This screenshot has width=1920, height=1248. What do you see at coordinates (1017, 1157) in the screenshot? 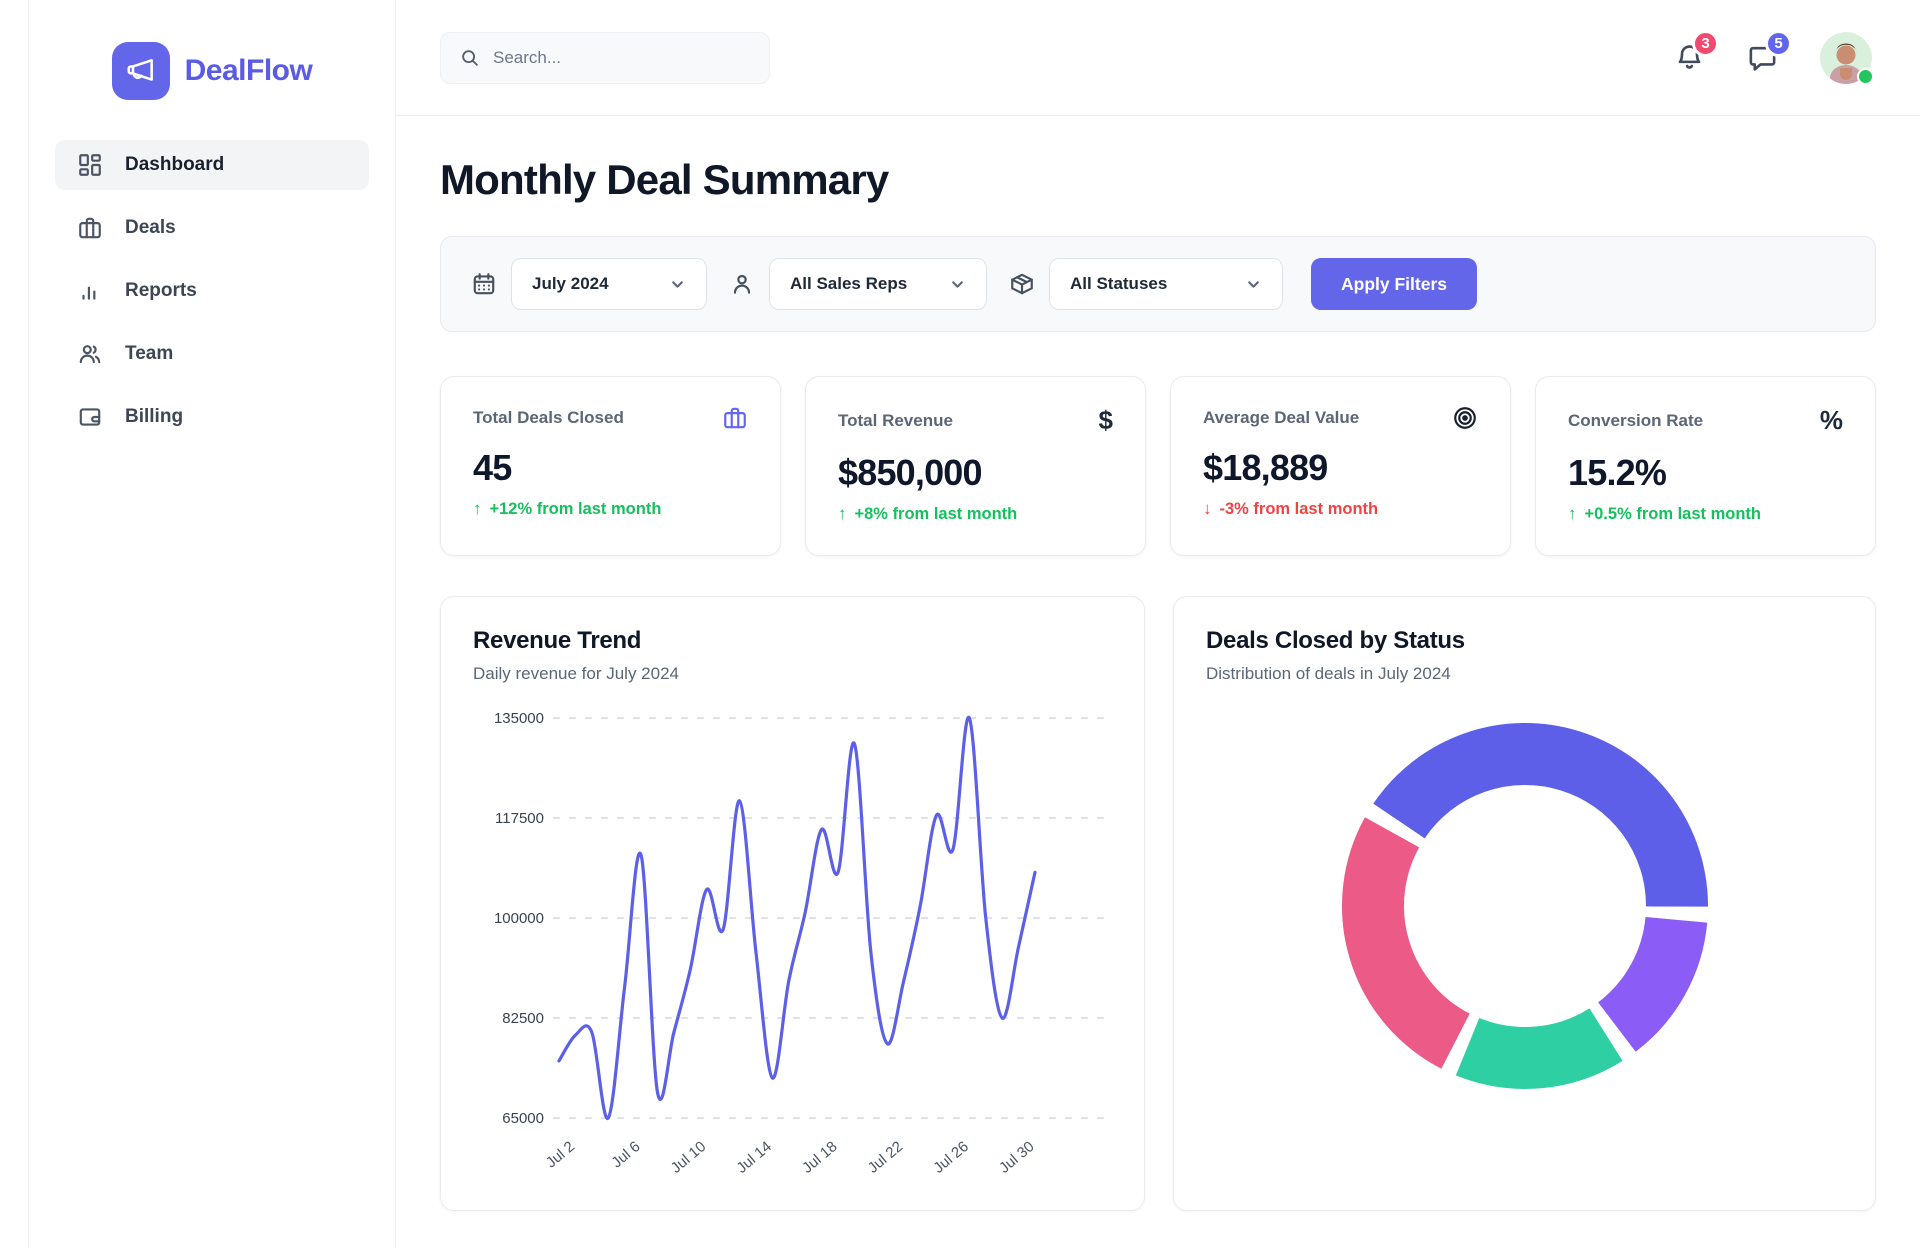
I see `svg-text: Jul 30` at bounding box center [1017, 1157].